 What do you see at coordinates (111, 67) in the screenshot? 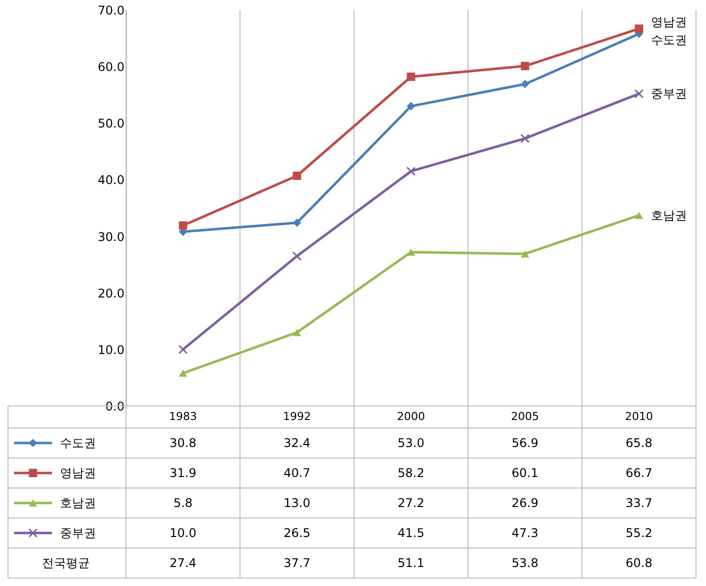
I see `y-tick-label: 60.0` at bounding box center [111, 67].